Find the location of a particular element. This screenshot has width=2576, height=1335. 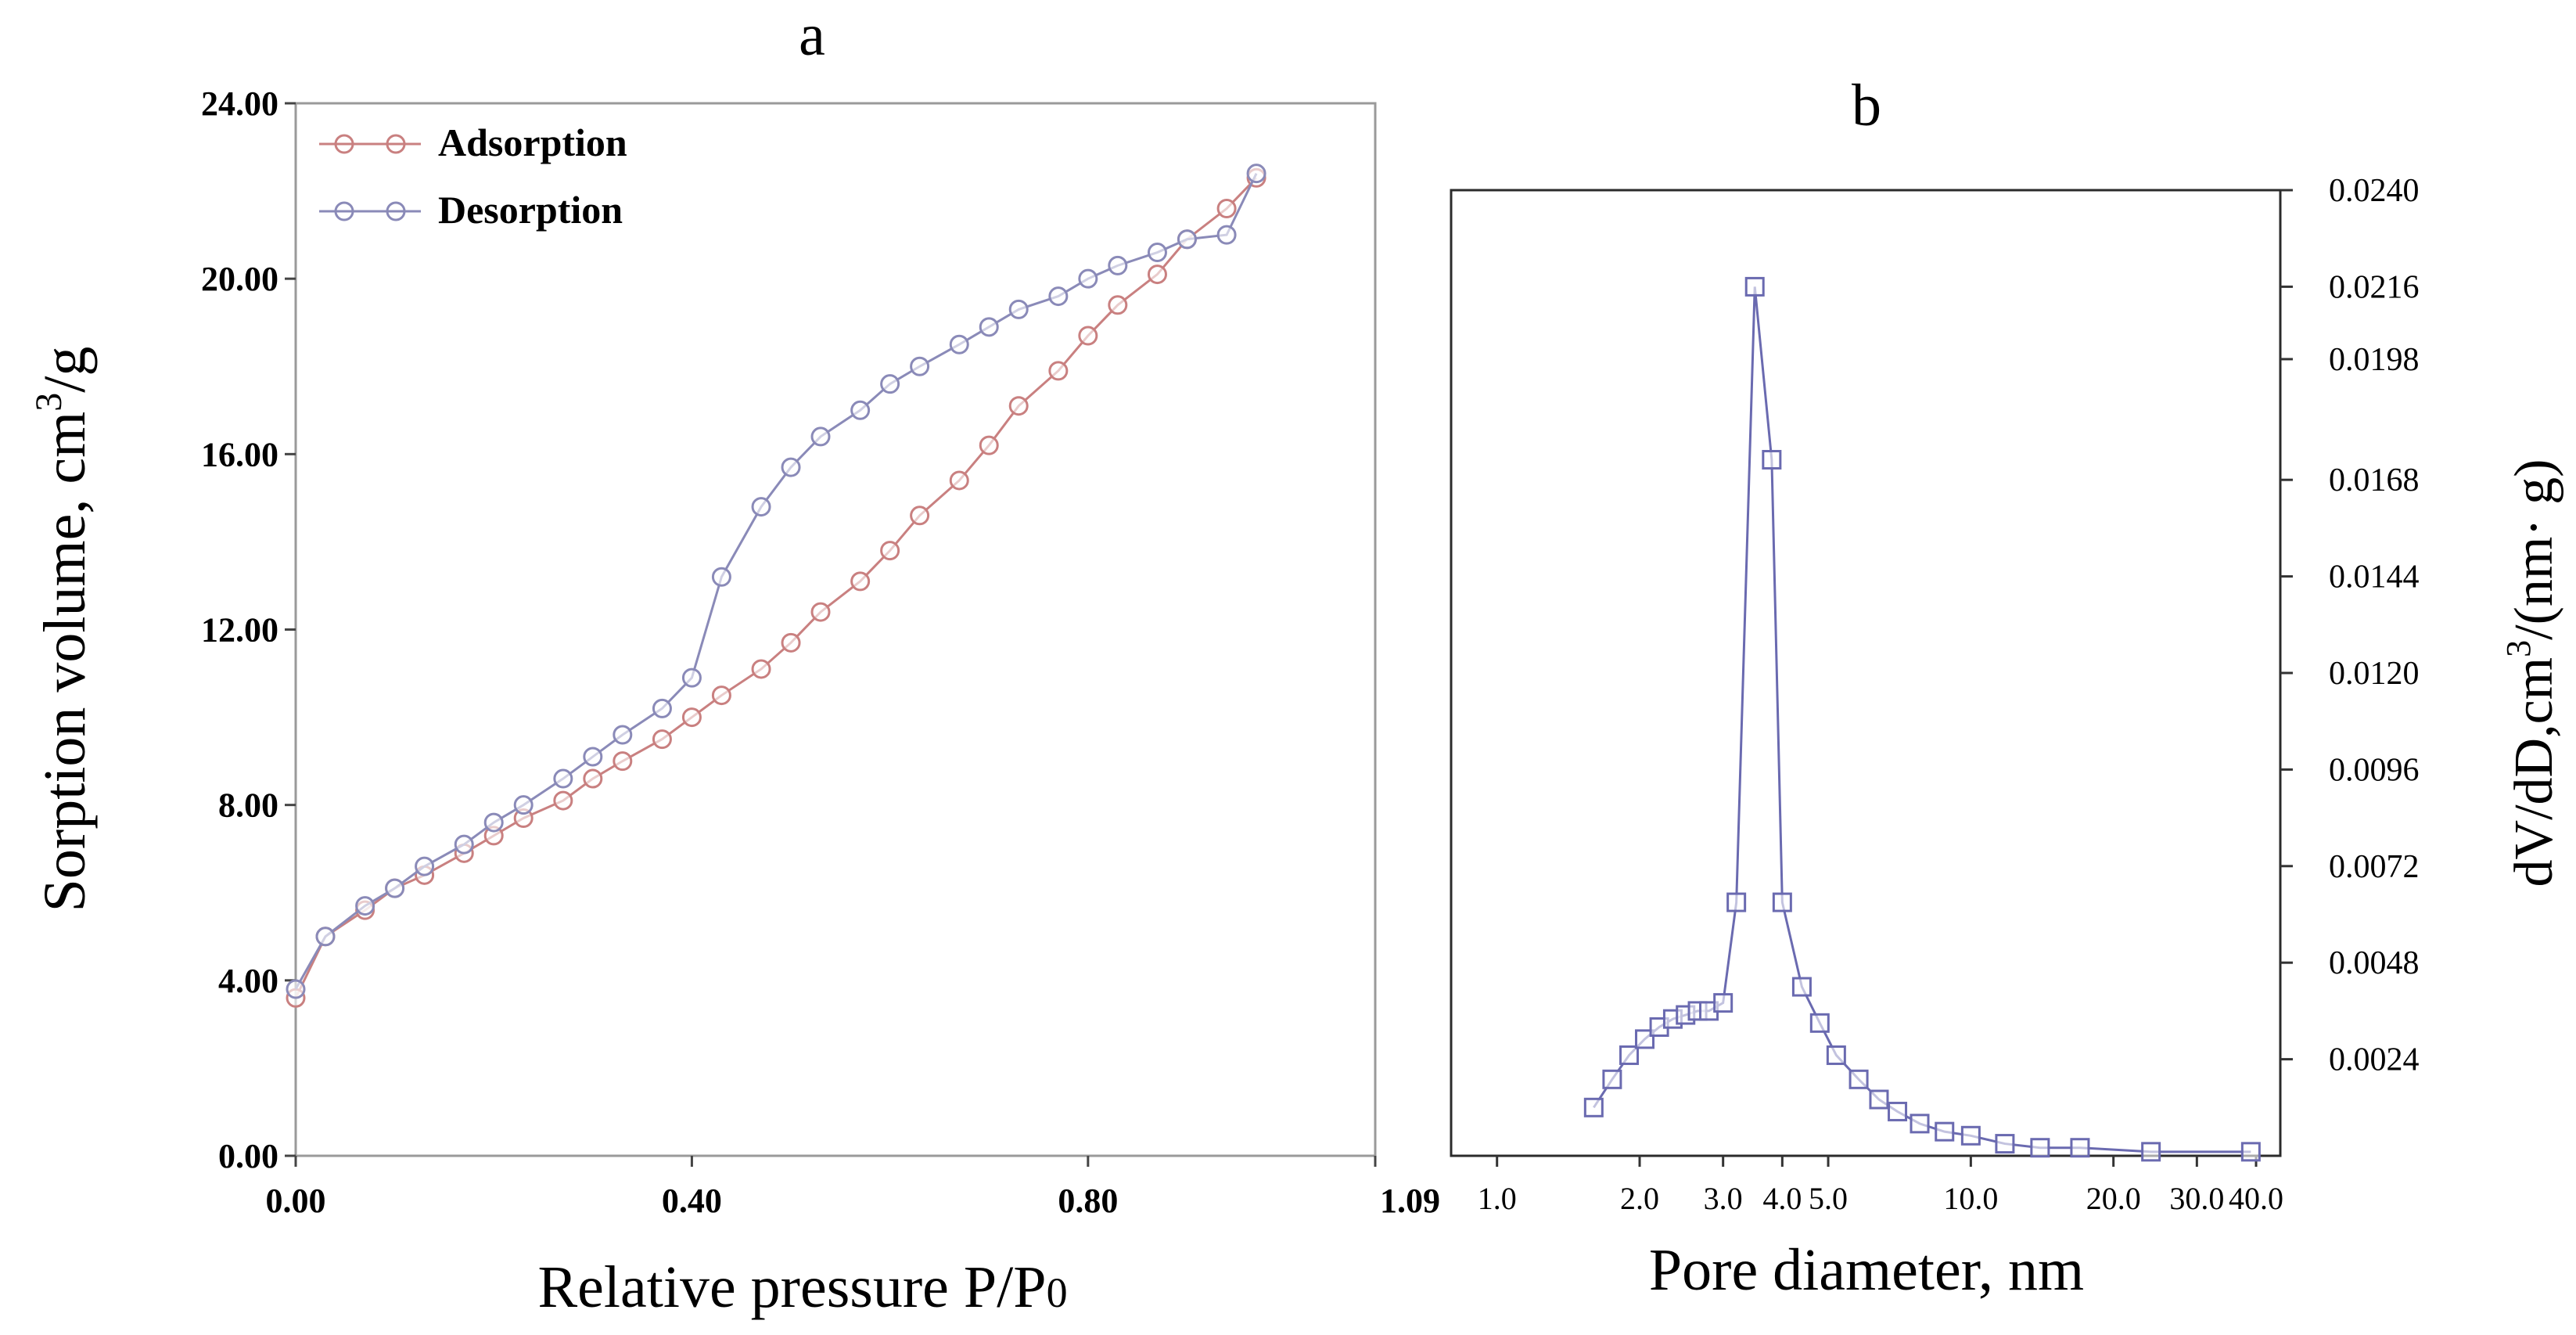

panel-a-x-tick-label: 0.40 is located at coordinates (692, 1201).